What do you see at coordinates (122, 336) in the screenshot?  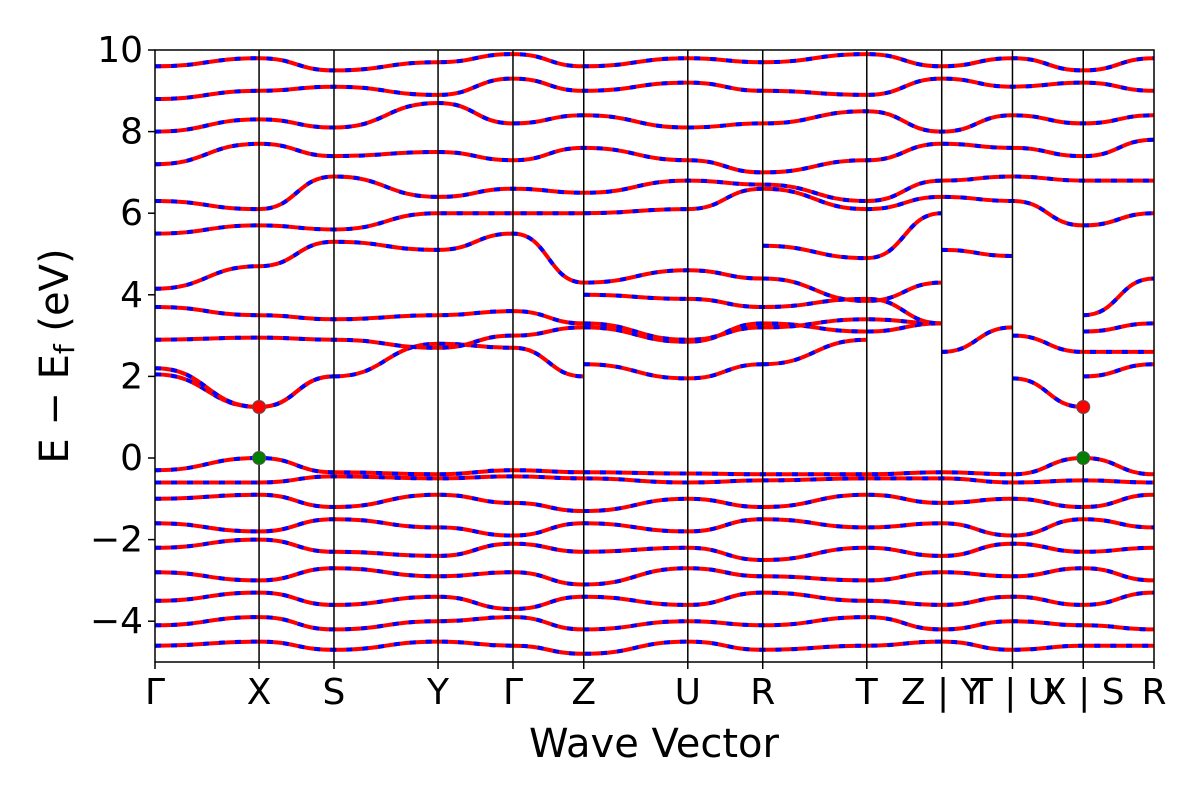 I see `y-axis: −4 −2 0 2 4 6 8 10` at bounding box center [122, 336].